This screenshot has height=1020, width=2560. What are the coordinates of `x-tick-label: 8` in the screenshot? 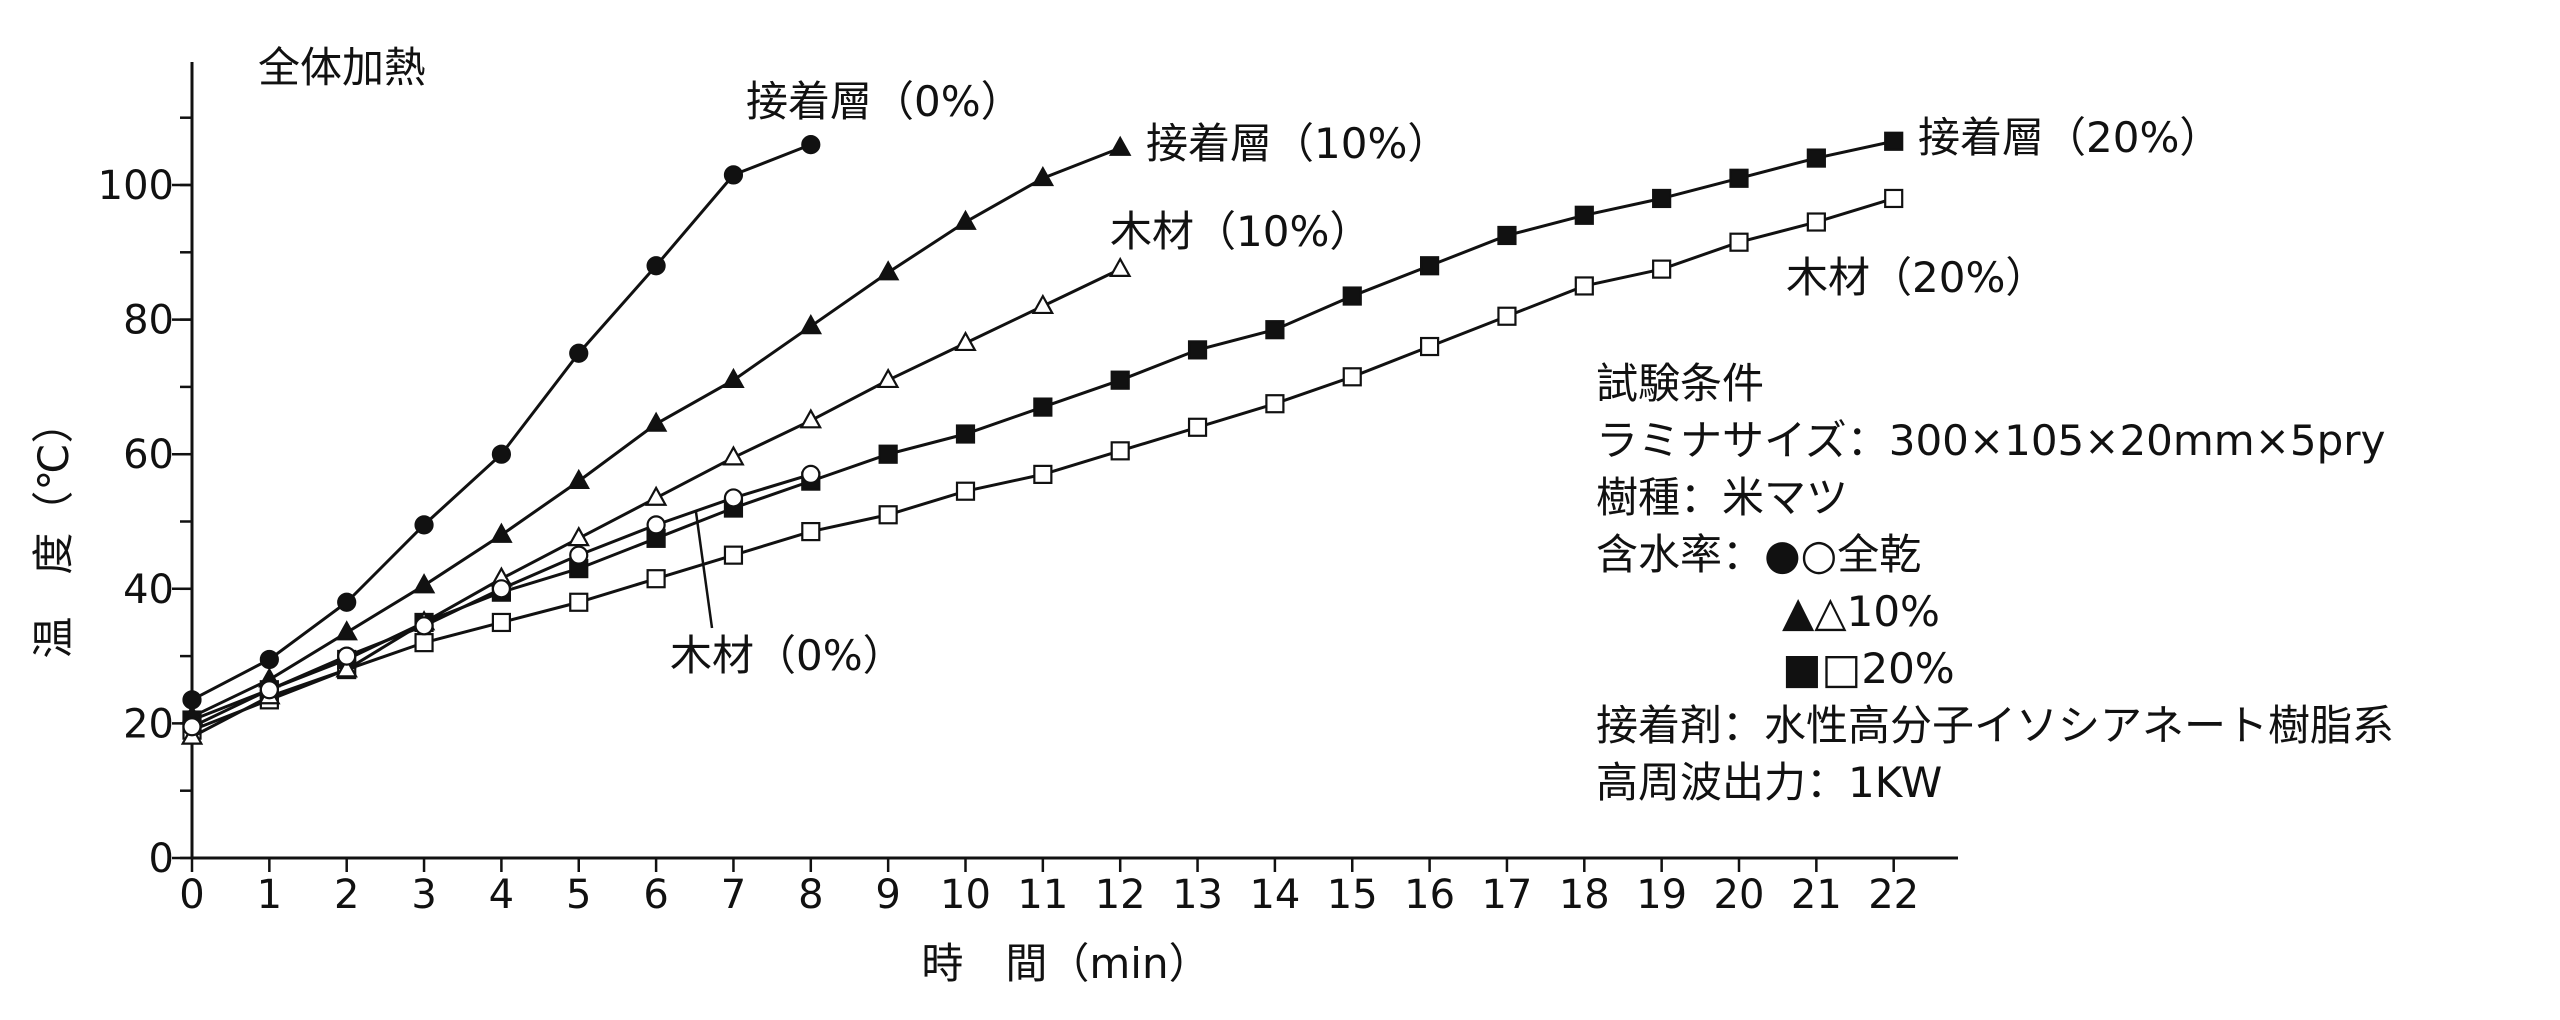 It's located at (810, 895).